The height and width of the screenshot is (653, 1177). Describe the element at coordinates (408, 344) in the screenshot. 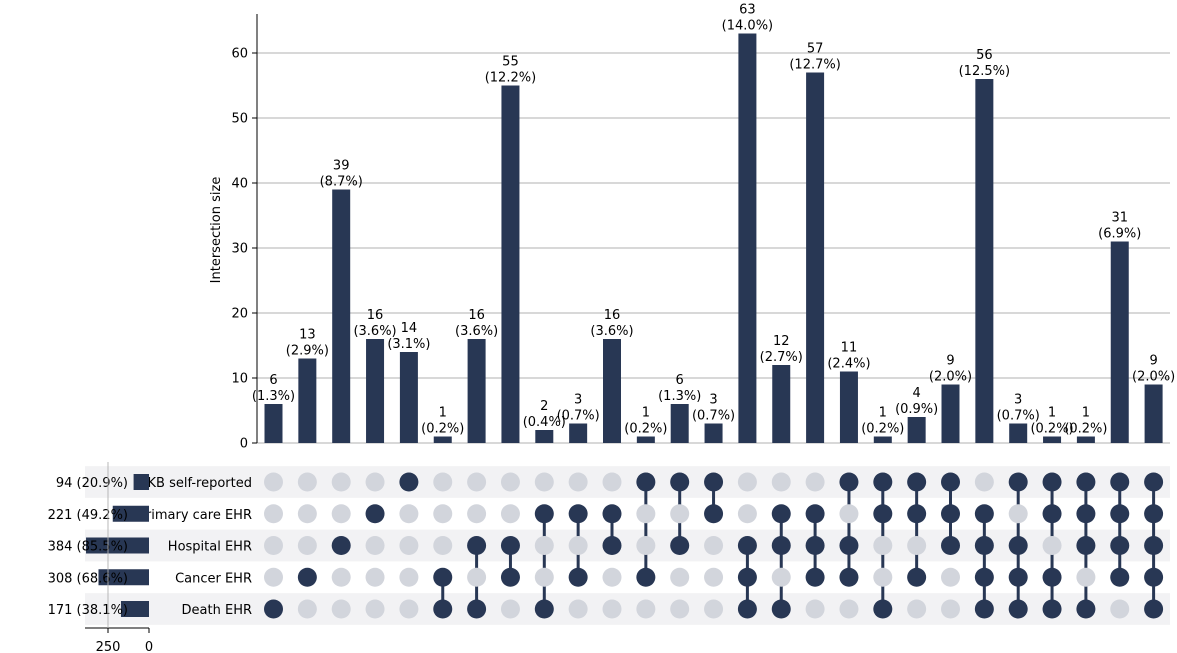

I see `bar-percent-label: (3.1%)` at that location.